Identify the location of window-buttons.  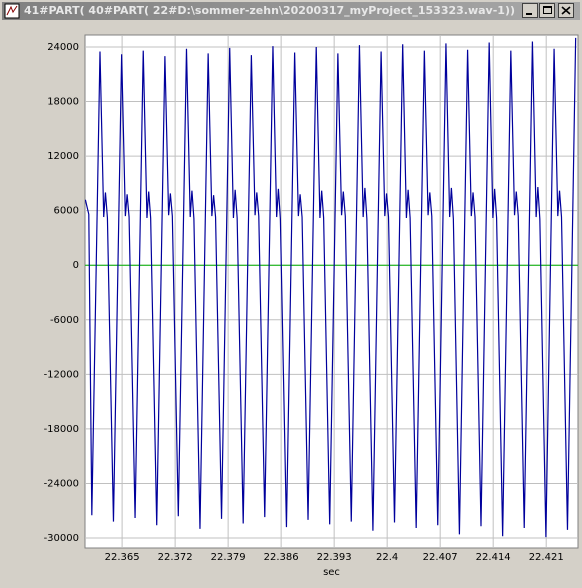
(550, 11).